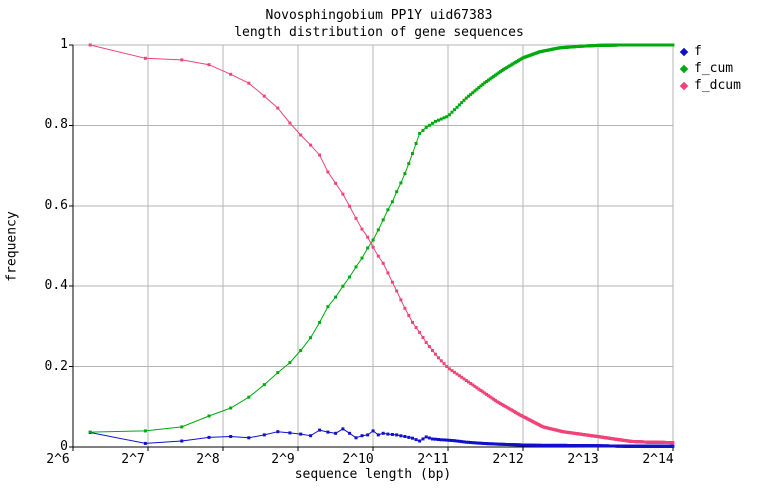 This screenshot has height=498, width=762. What do you see at coordinates (358, 459) in the screenshot?
I see `x-tick-label-210: 2^10` at bounding box center [358, 459].